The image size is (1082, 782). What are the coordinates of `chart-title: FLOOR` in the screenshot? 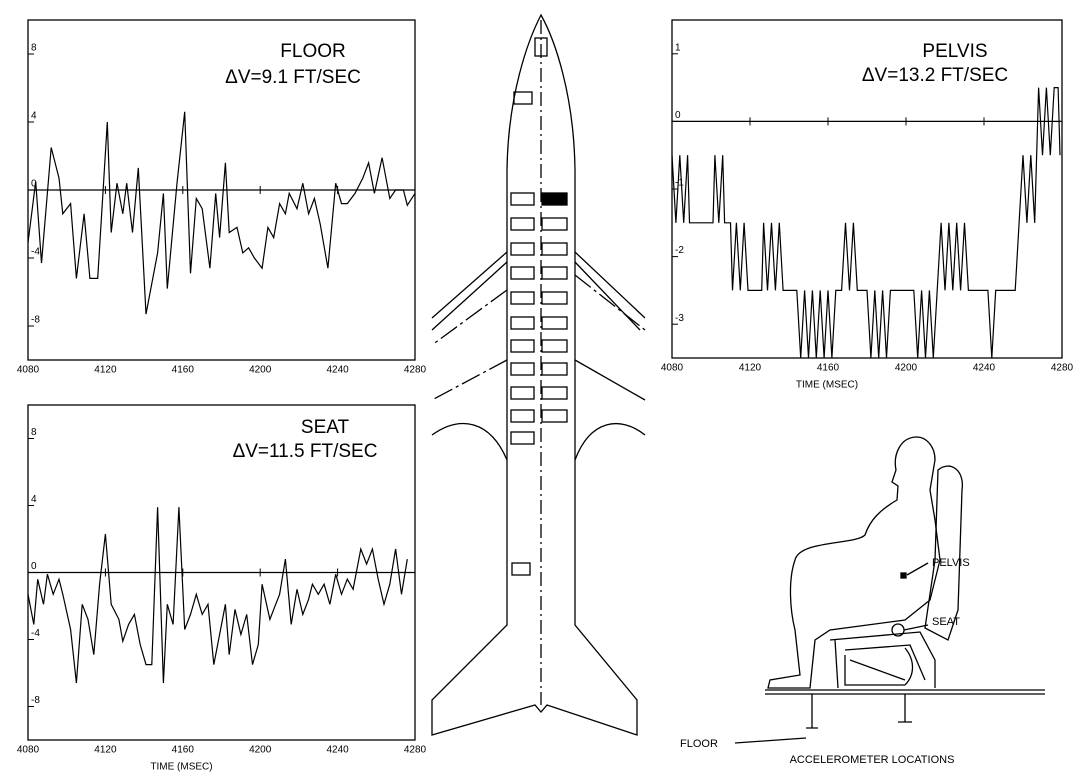 It's located at (312, 51).